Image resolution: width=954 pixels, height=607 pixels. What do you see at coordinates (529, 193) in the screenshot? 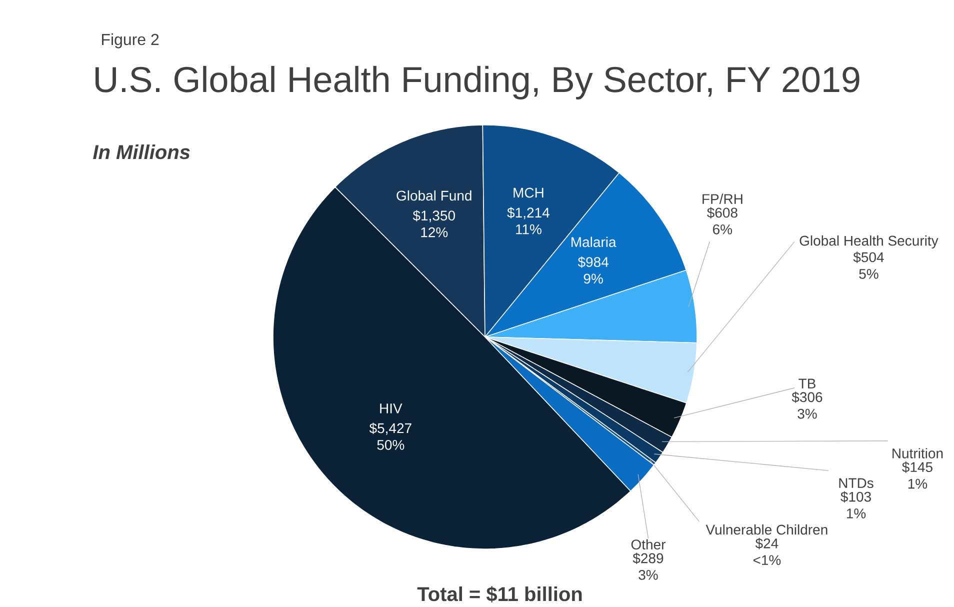
I see `slice-label: MCH` at bounding box center [529, 193].